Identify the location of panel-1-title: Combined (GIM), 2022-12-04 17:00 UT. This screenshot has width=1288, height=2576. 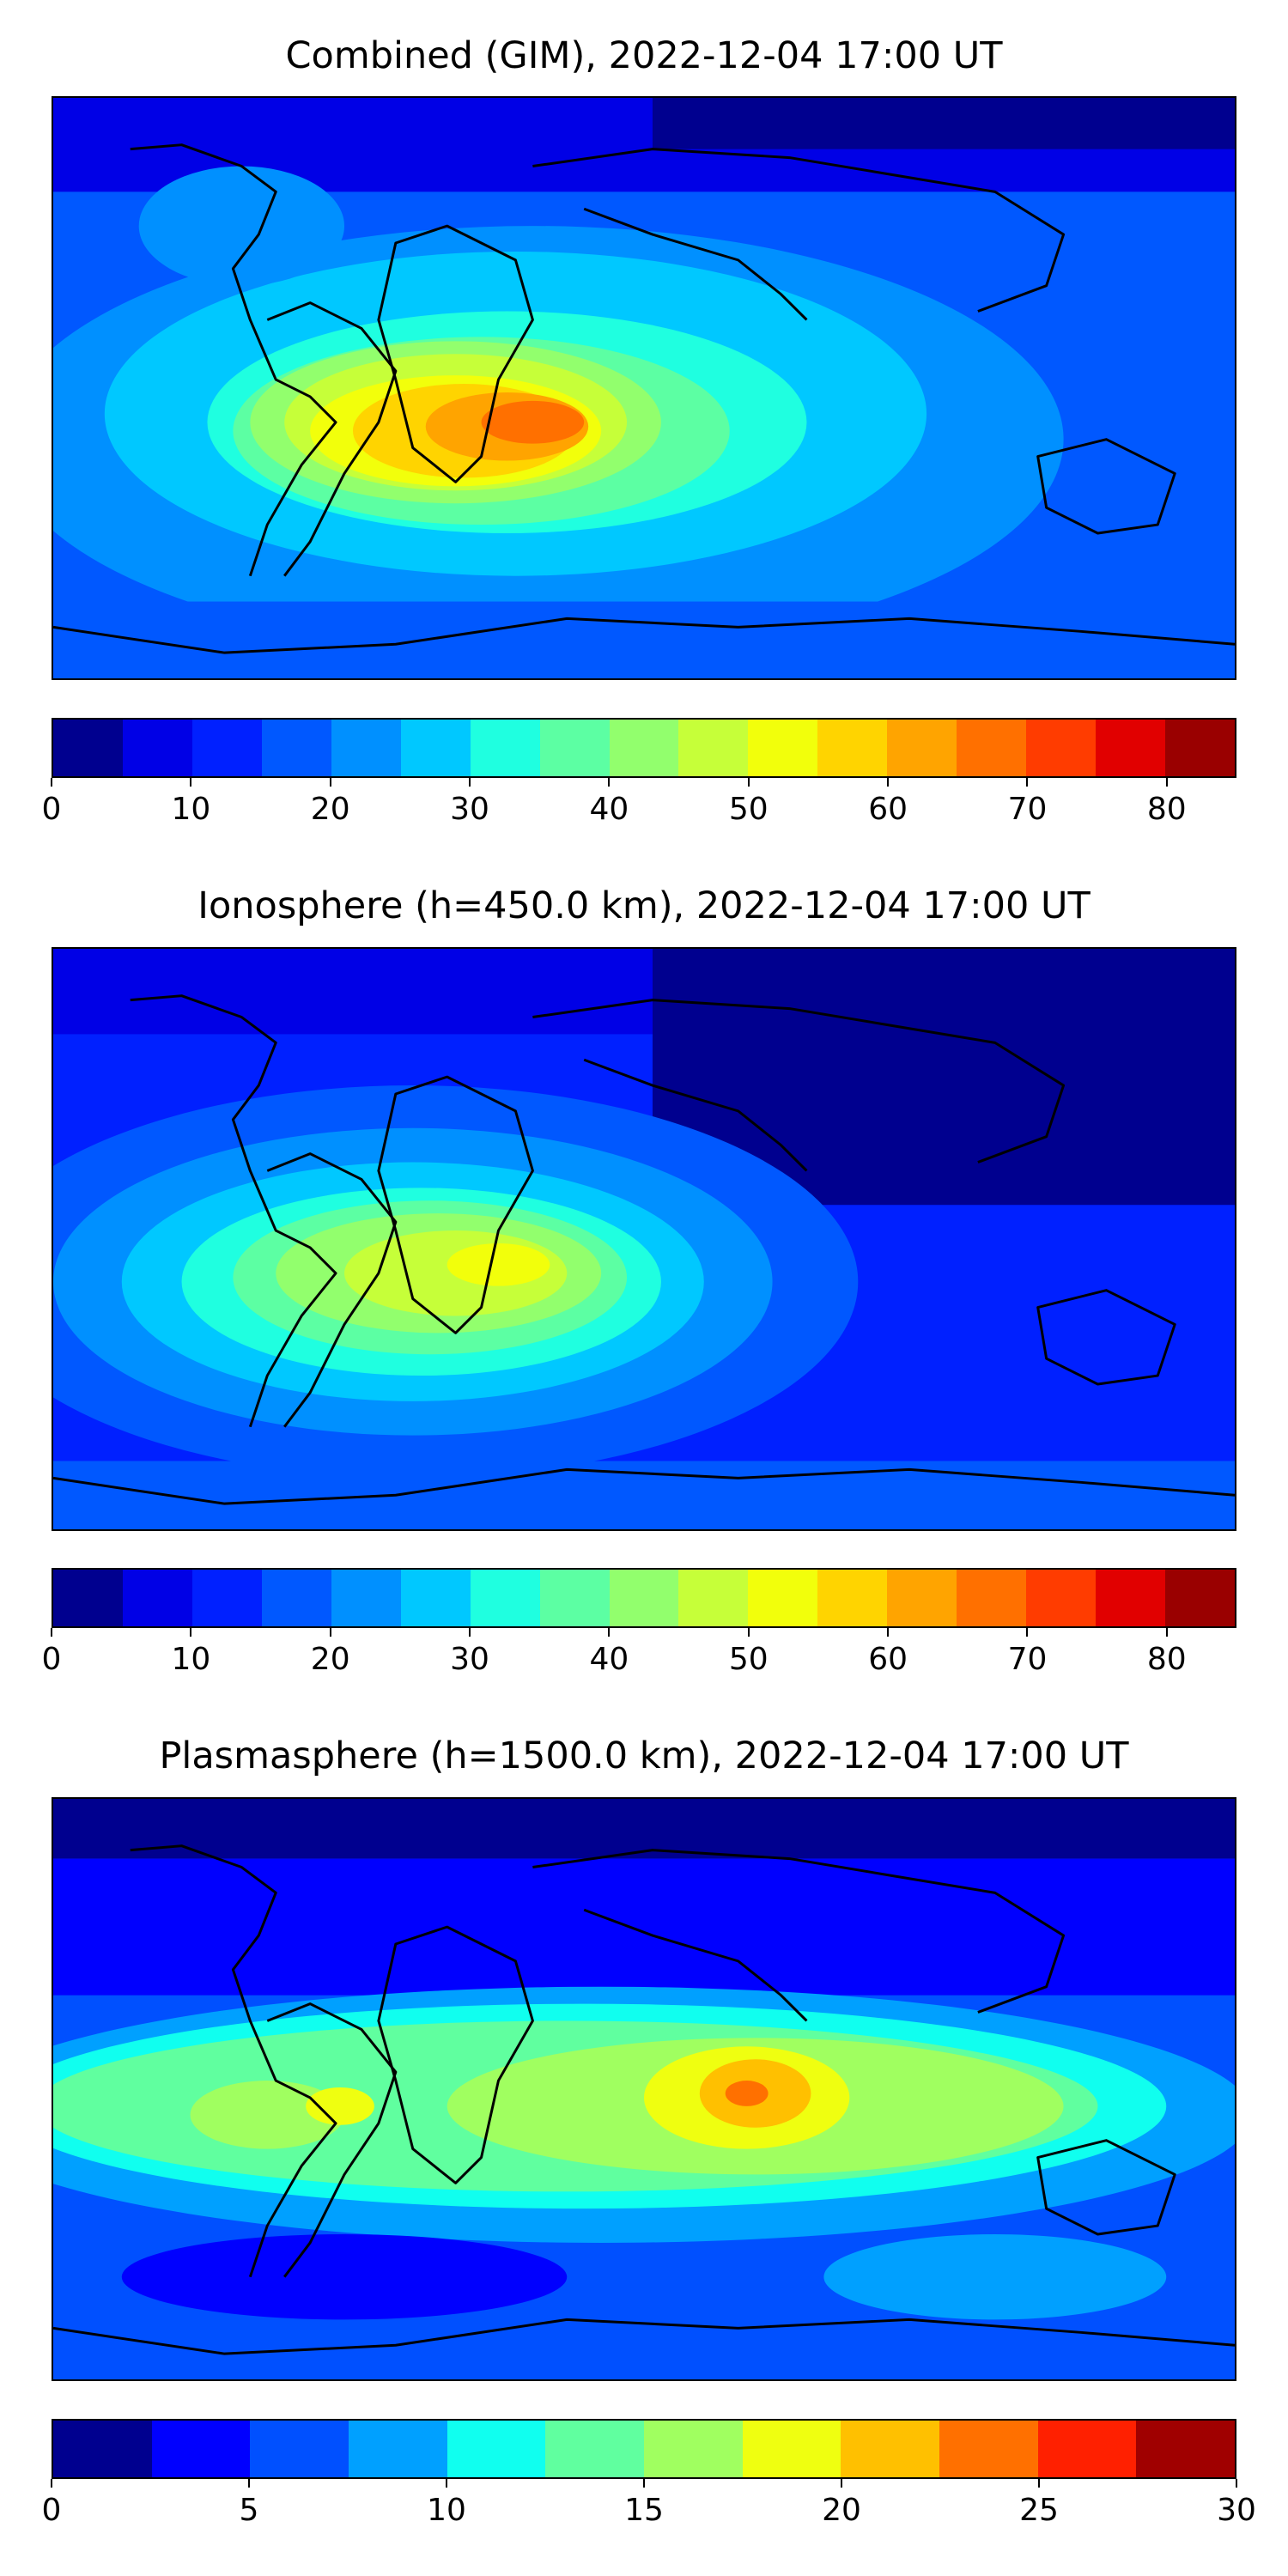
(644, 56).